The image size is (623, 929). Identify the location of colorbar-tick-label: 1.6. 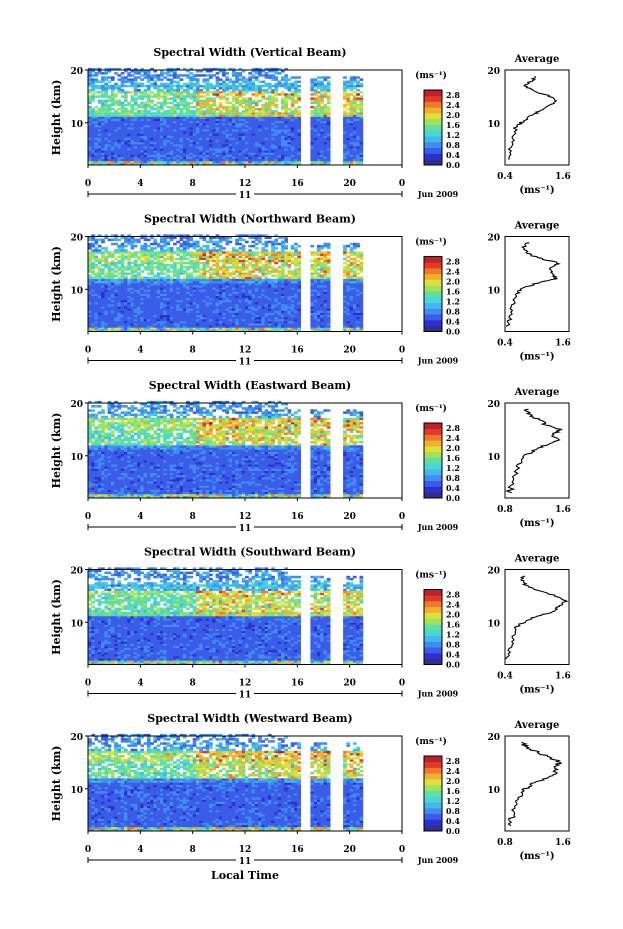
(453, 125).